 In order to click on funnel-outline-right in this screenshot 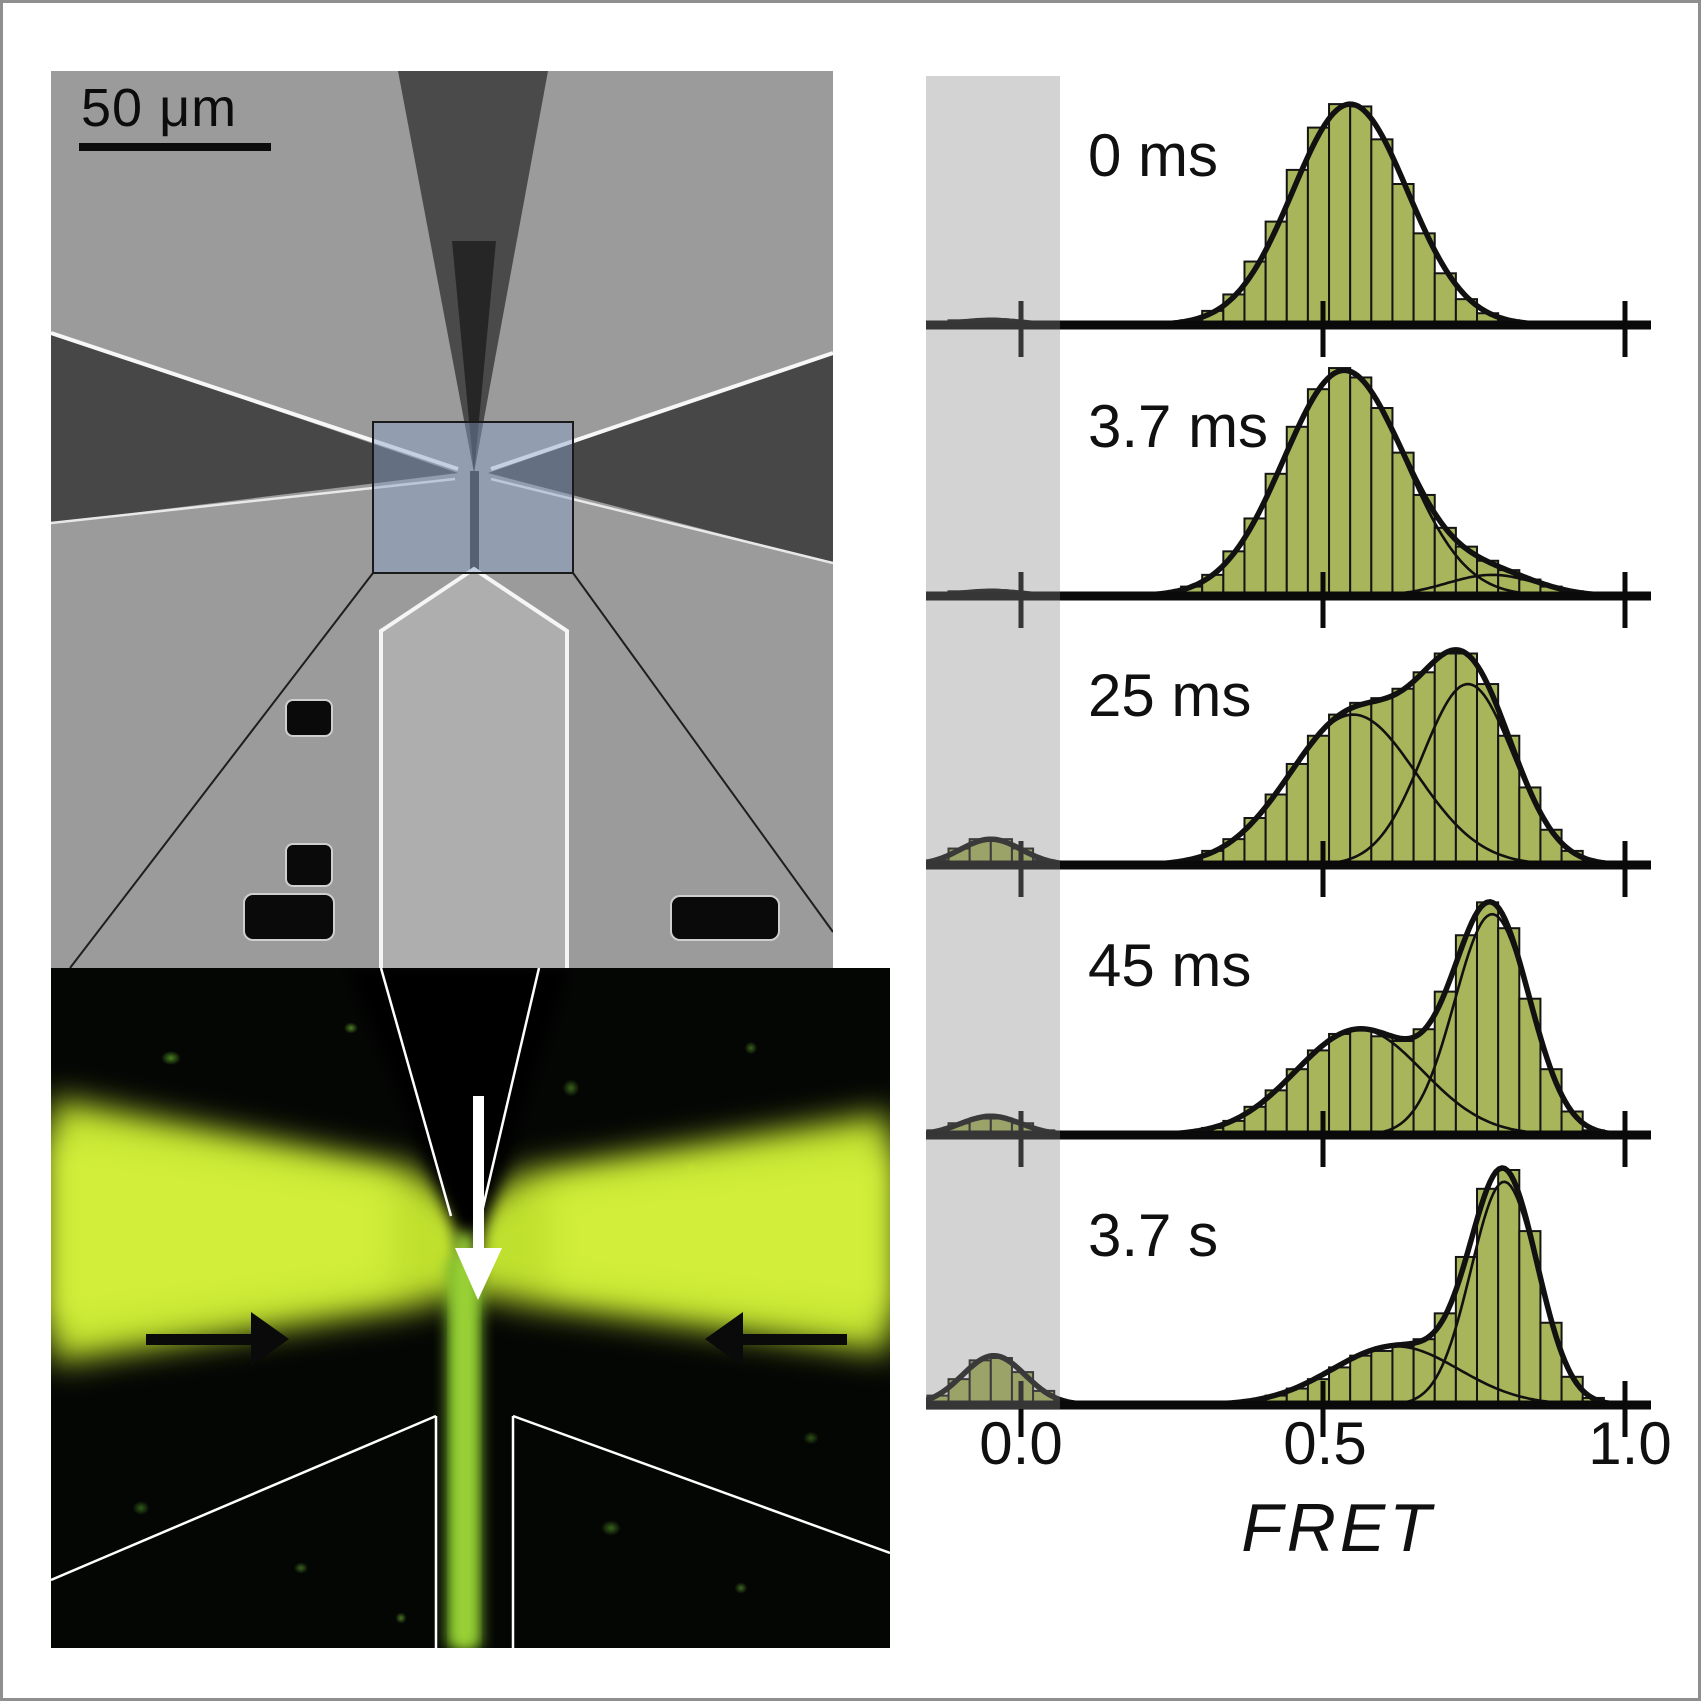, I will do `click(510, 1092)`.